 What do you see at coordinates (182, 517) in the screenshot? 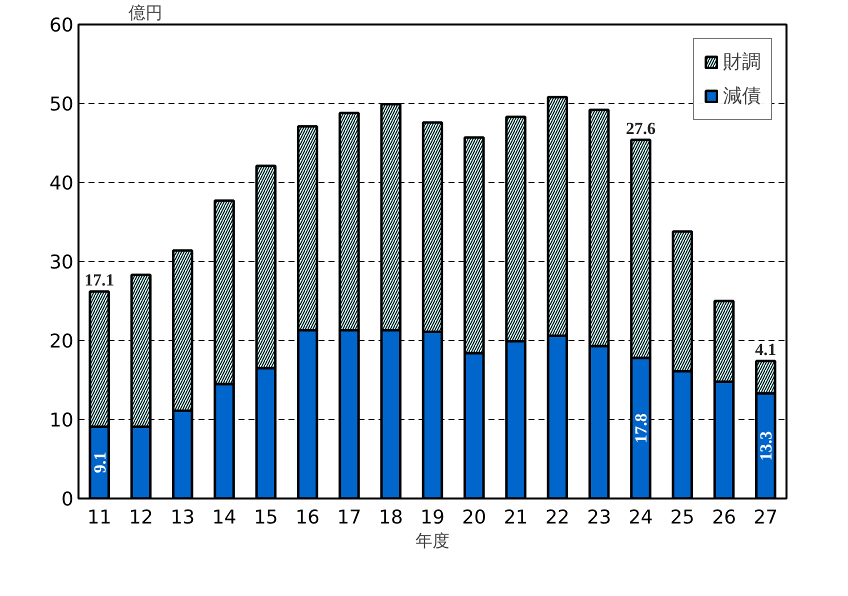
I see `x-tick-label: 13` at bounding box center [182, 517].